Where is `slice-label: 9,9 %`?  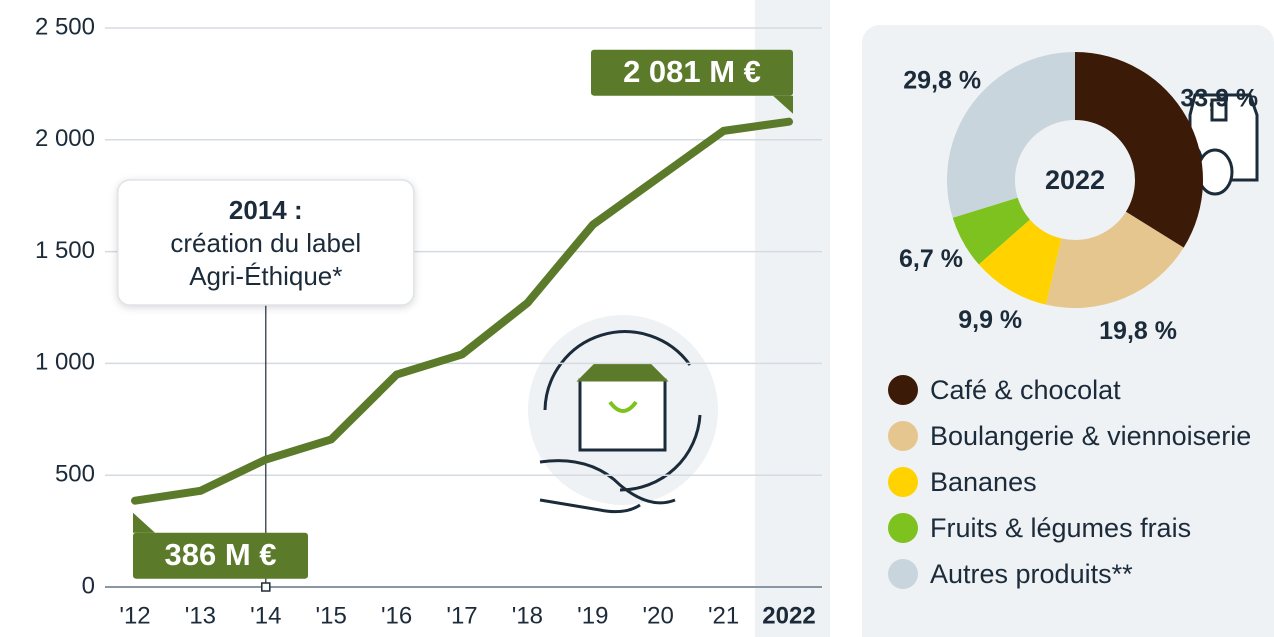 slice-label: 9,9 % is located at coordinates (990, 320).